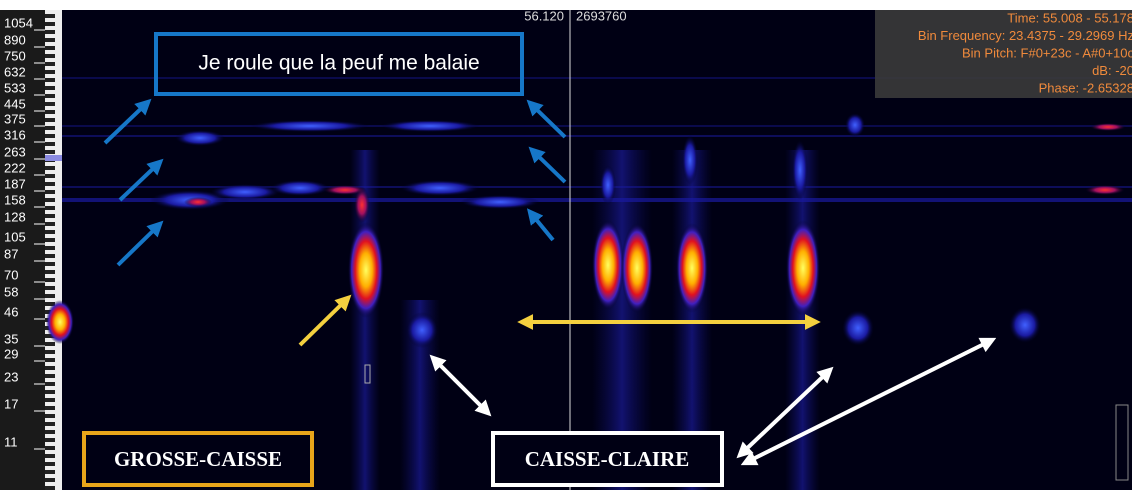 Image resolution: width=1132 pixels, height=490 pixels. Describe the element at coordinates (559, 320) in the screenshot. I see `yellow-arrows` at that location.